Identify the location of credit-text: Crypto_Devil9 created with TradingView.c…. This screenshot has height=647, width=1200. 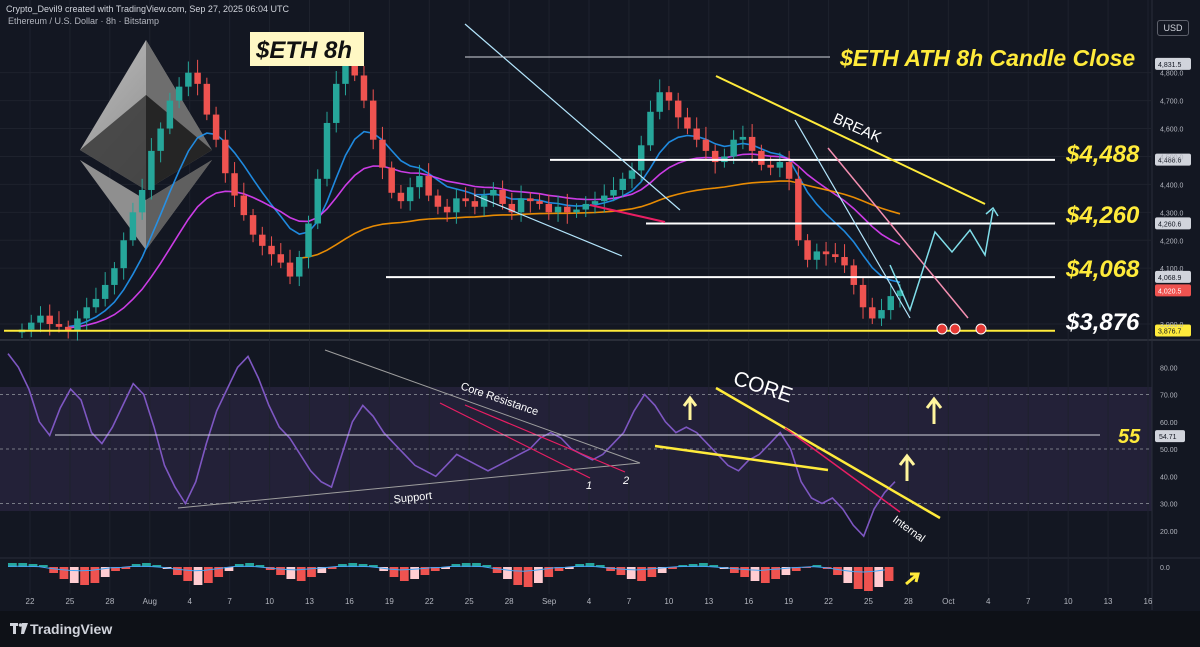
(147, 9).